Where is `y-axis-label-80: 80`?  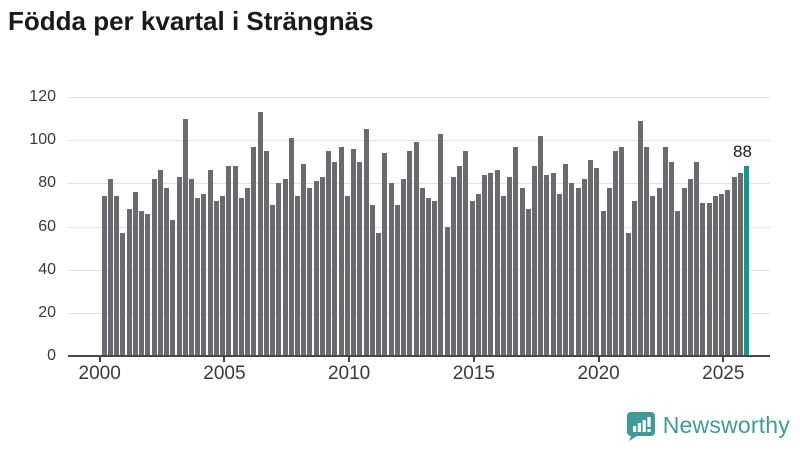
y-axis-label-80: 80 is located at coordinates (47, 183).